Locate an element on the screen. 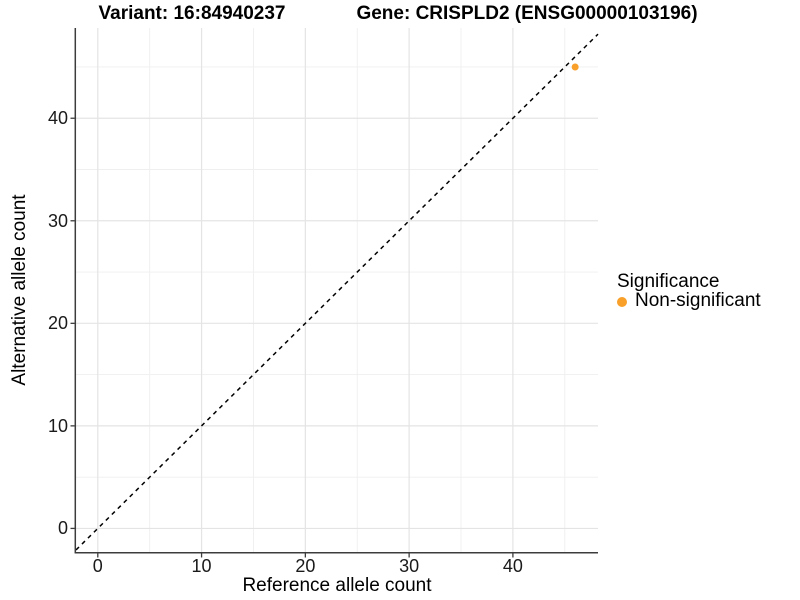  y-tick-label: 30 is located at coordinates (57, 220).